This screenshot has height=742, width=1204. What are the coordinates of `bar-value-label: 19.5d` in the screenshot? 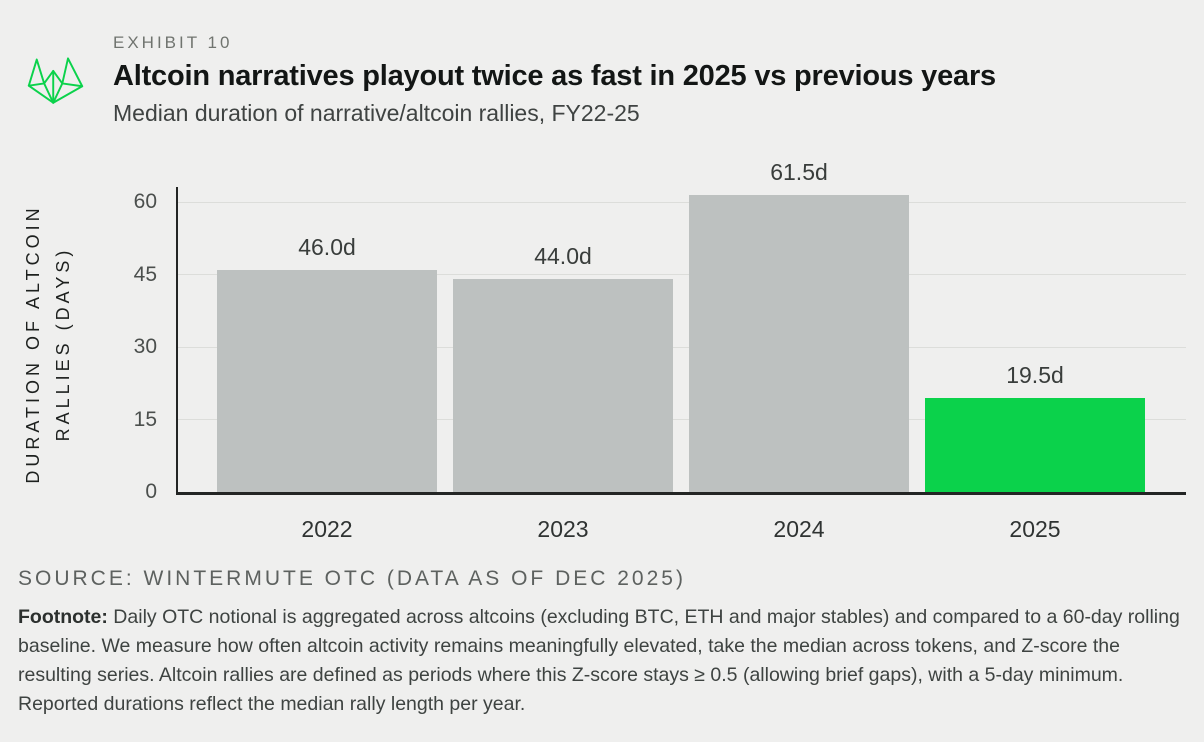 It's located at (1035, 374).